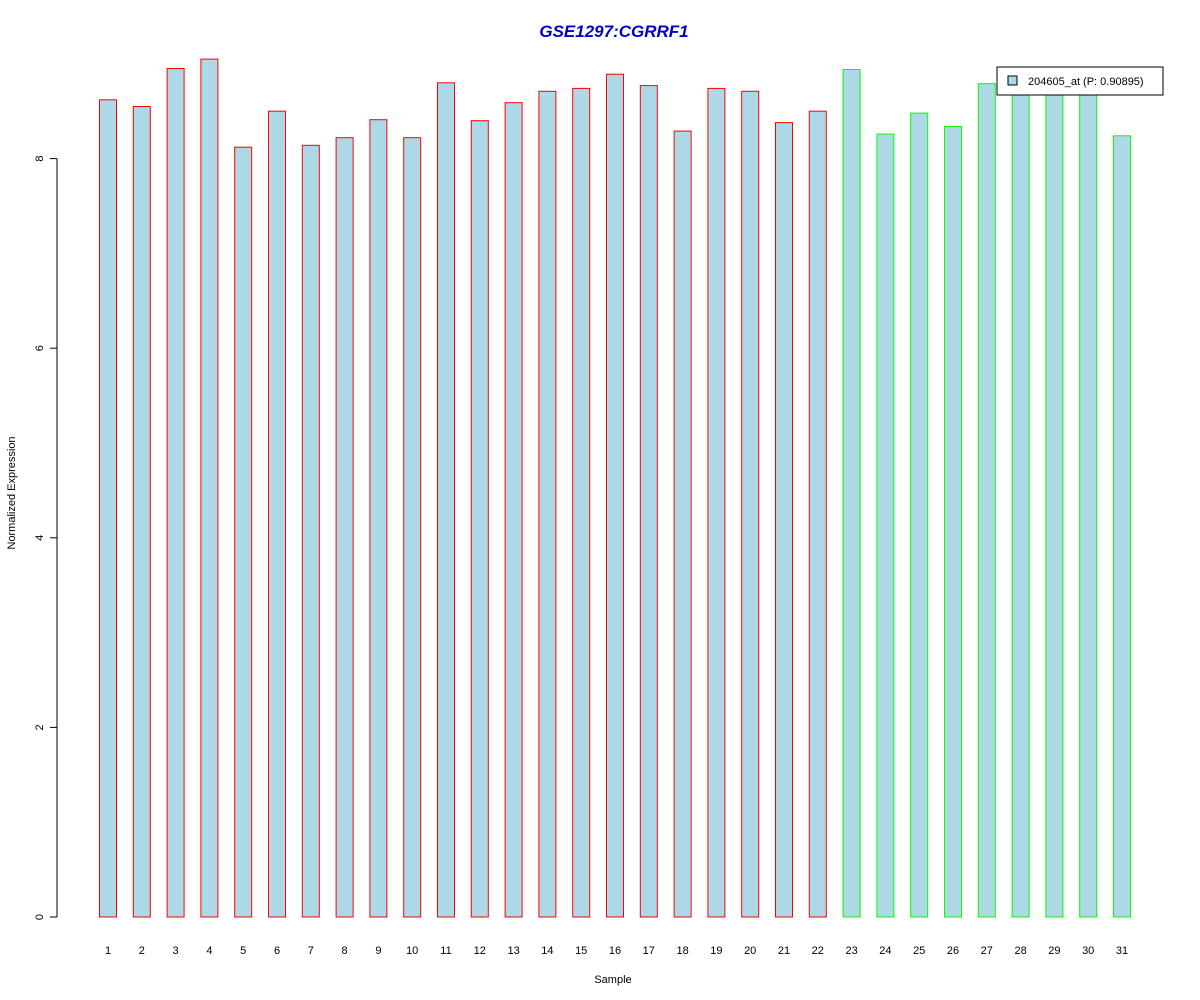  Describe the element at coordinates (1054, 951) in the screenshot. I see `x-tick-label: 29` at that location.